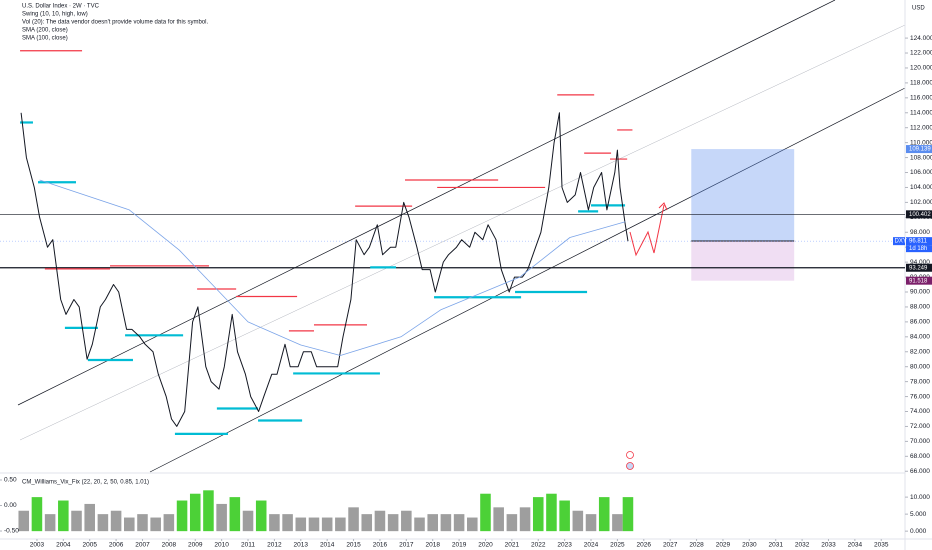  Describe the element at coordinates (920, 441) in the screenshot. I see `y-tick-label: 70.000` at that location.